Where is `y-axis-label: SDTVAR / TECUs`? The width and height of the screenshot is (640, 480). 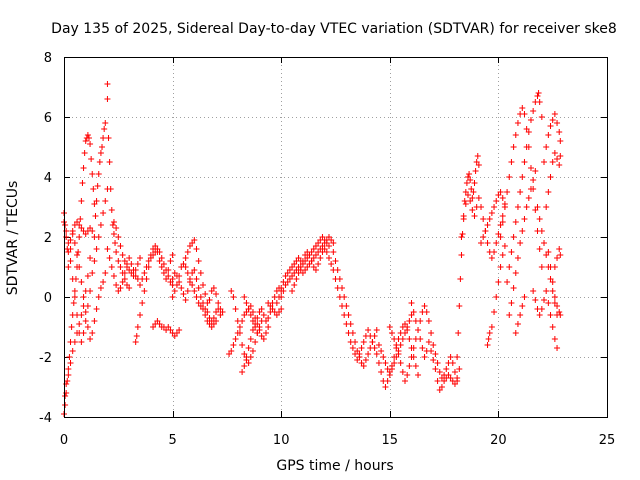 y-axis-label: SDTVAR / TECUs is located at coordinates (13, 238).